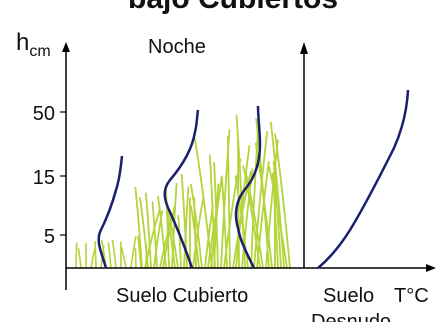  I want to click on x-axis, so click(251, 268).